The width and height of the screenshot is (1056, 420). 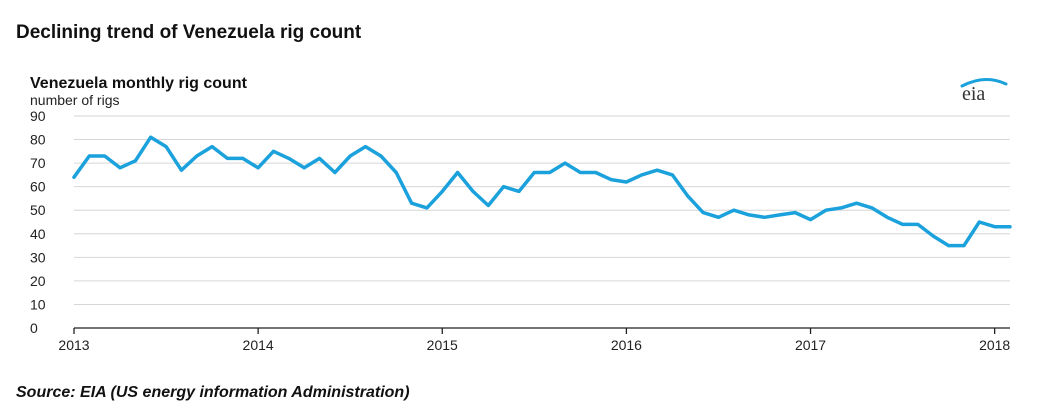 I want to click on x-tick-label: 2016, so click(x=626, y=345).